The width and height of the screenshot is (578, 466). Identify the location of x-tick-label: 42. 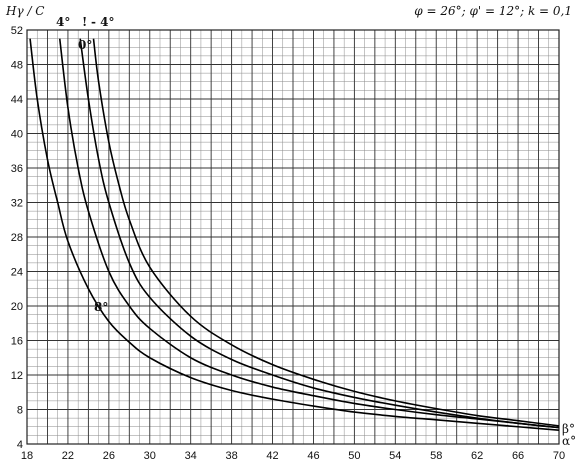
(272, 456).